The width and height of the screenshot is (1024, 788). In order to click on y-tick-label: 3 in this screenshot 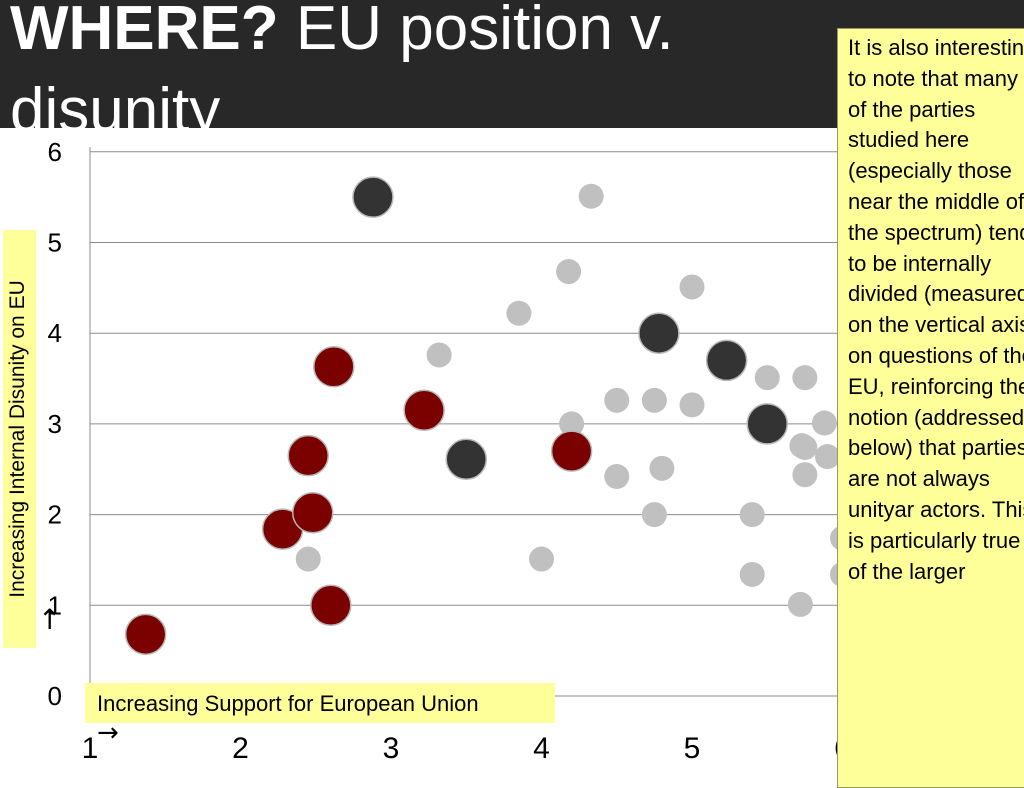, I will do `click(55, 424)`.